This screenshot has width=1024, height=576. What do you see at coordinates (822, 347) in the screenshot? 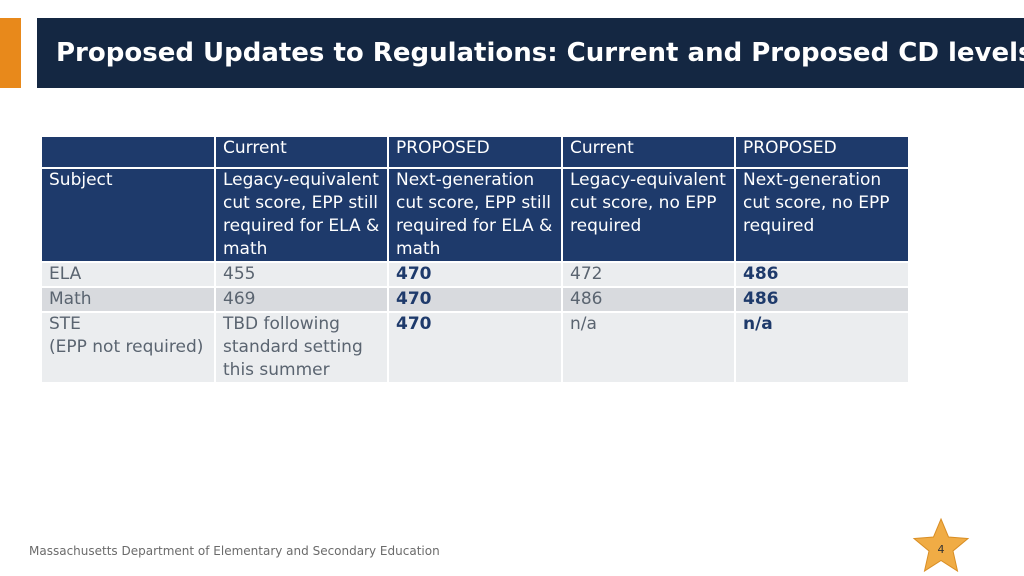
I see `cell-value-proposed: n/a` at bounding box center [822, 347].